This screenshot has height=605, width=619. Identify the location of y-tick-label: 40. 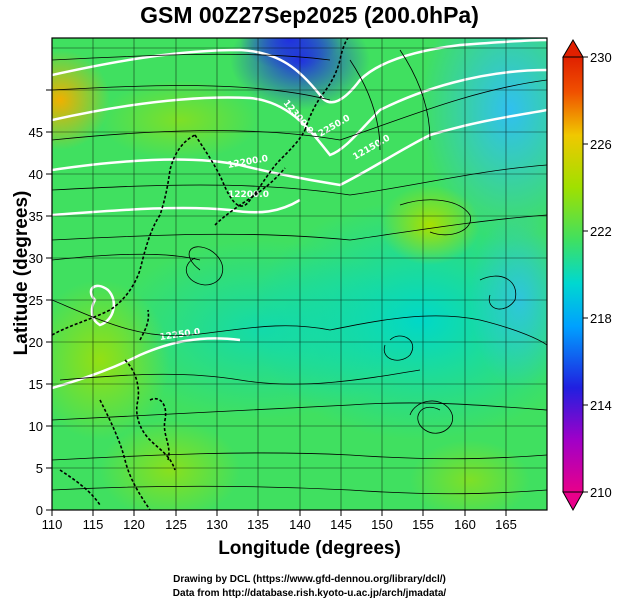
(36, 174).